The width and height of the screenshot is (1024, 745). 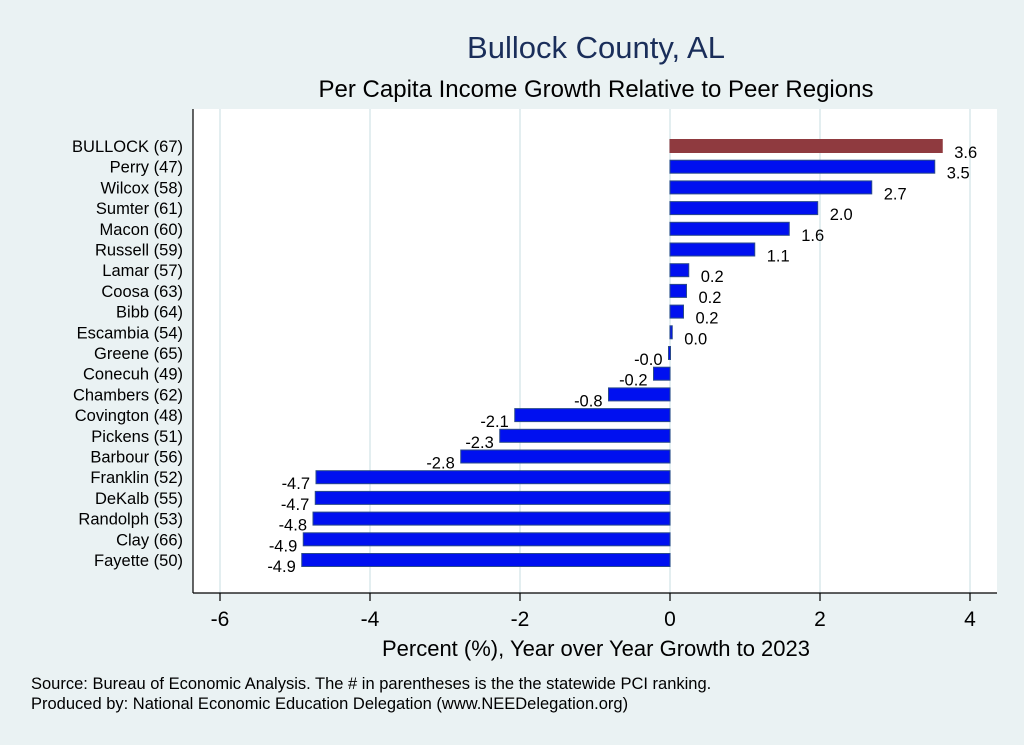 I want to click on category-label: Pickens (51), so click(x=137, y=437).